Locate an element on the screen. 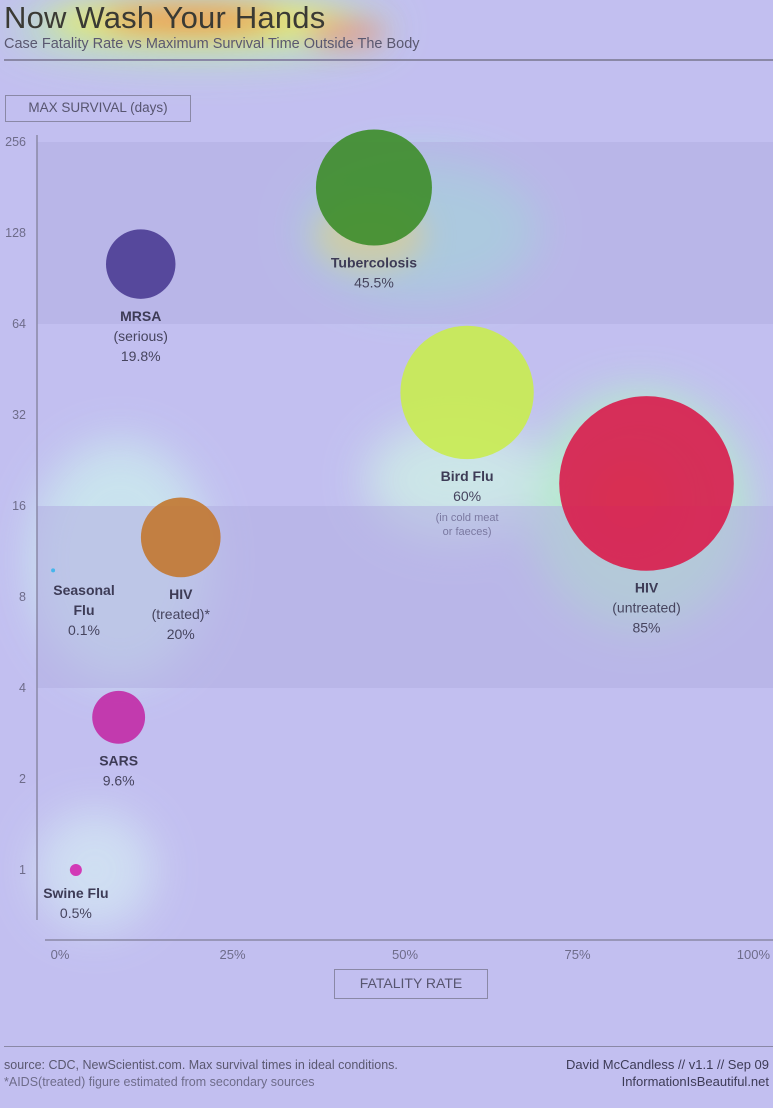 This screenshot has width=773, height=1108. title-divider is located at coordinates (388, 60).